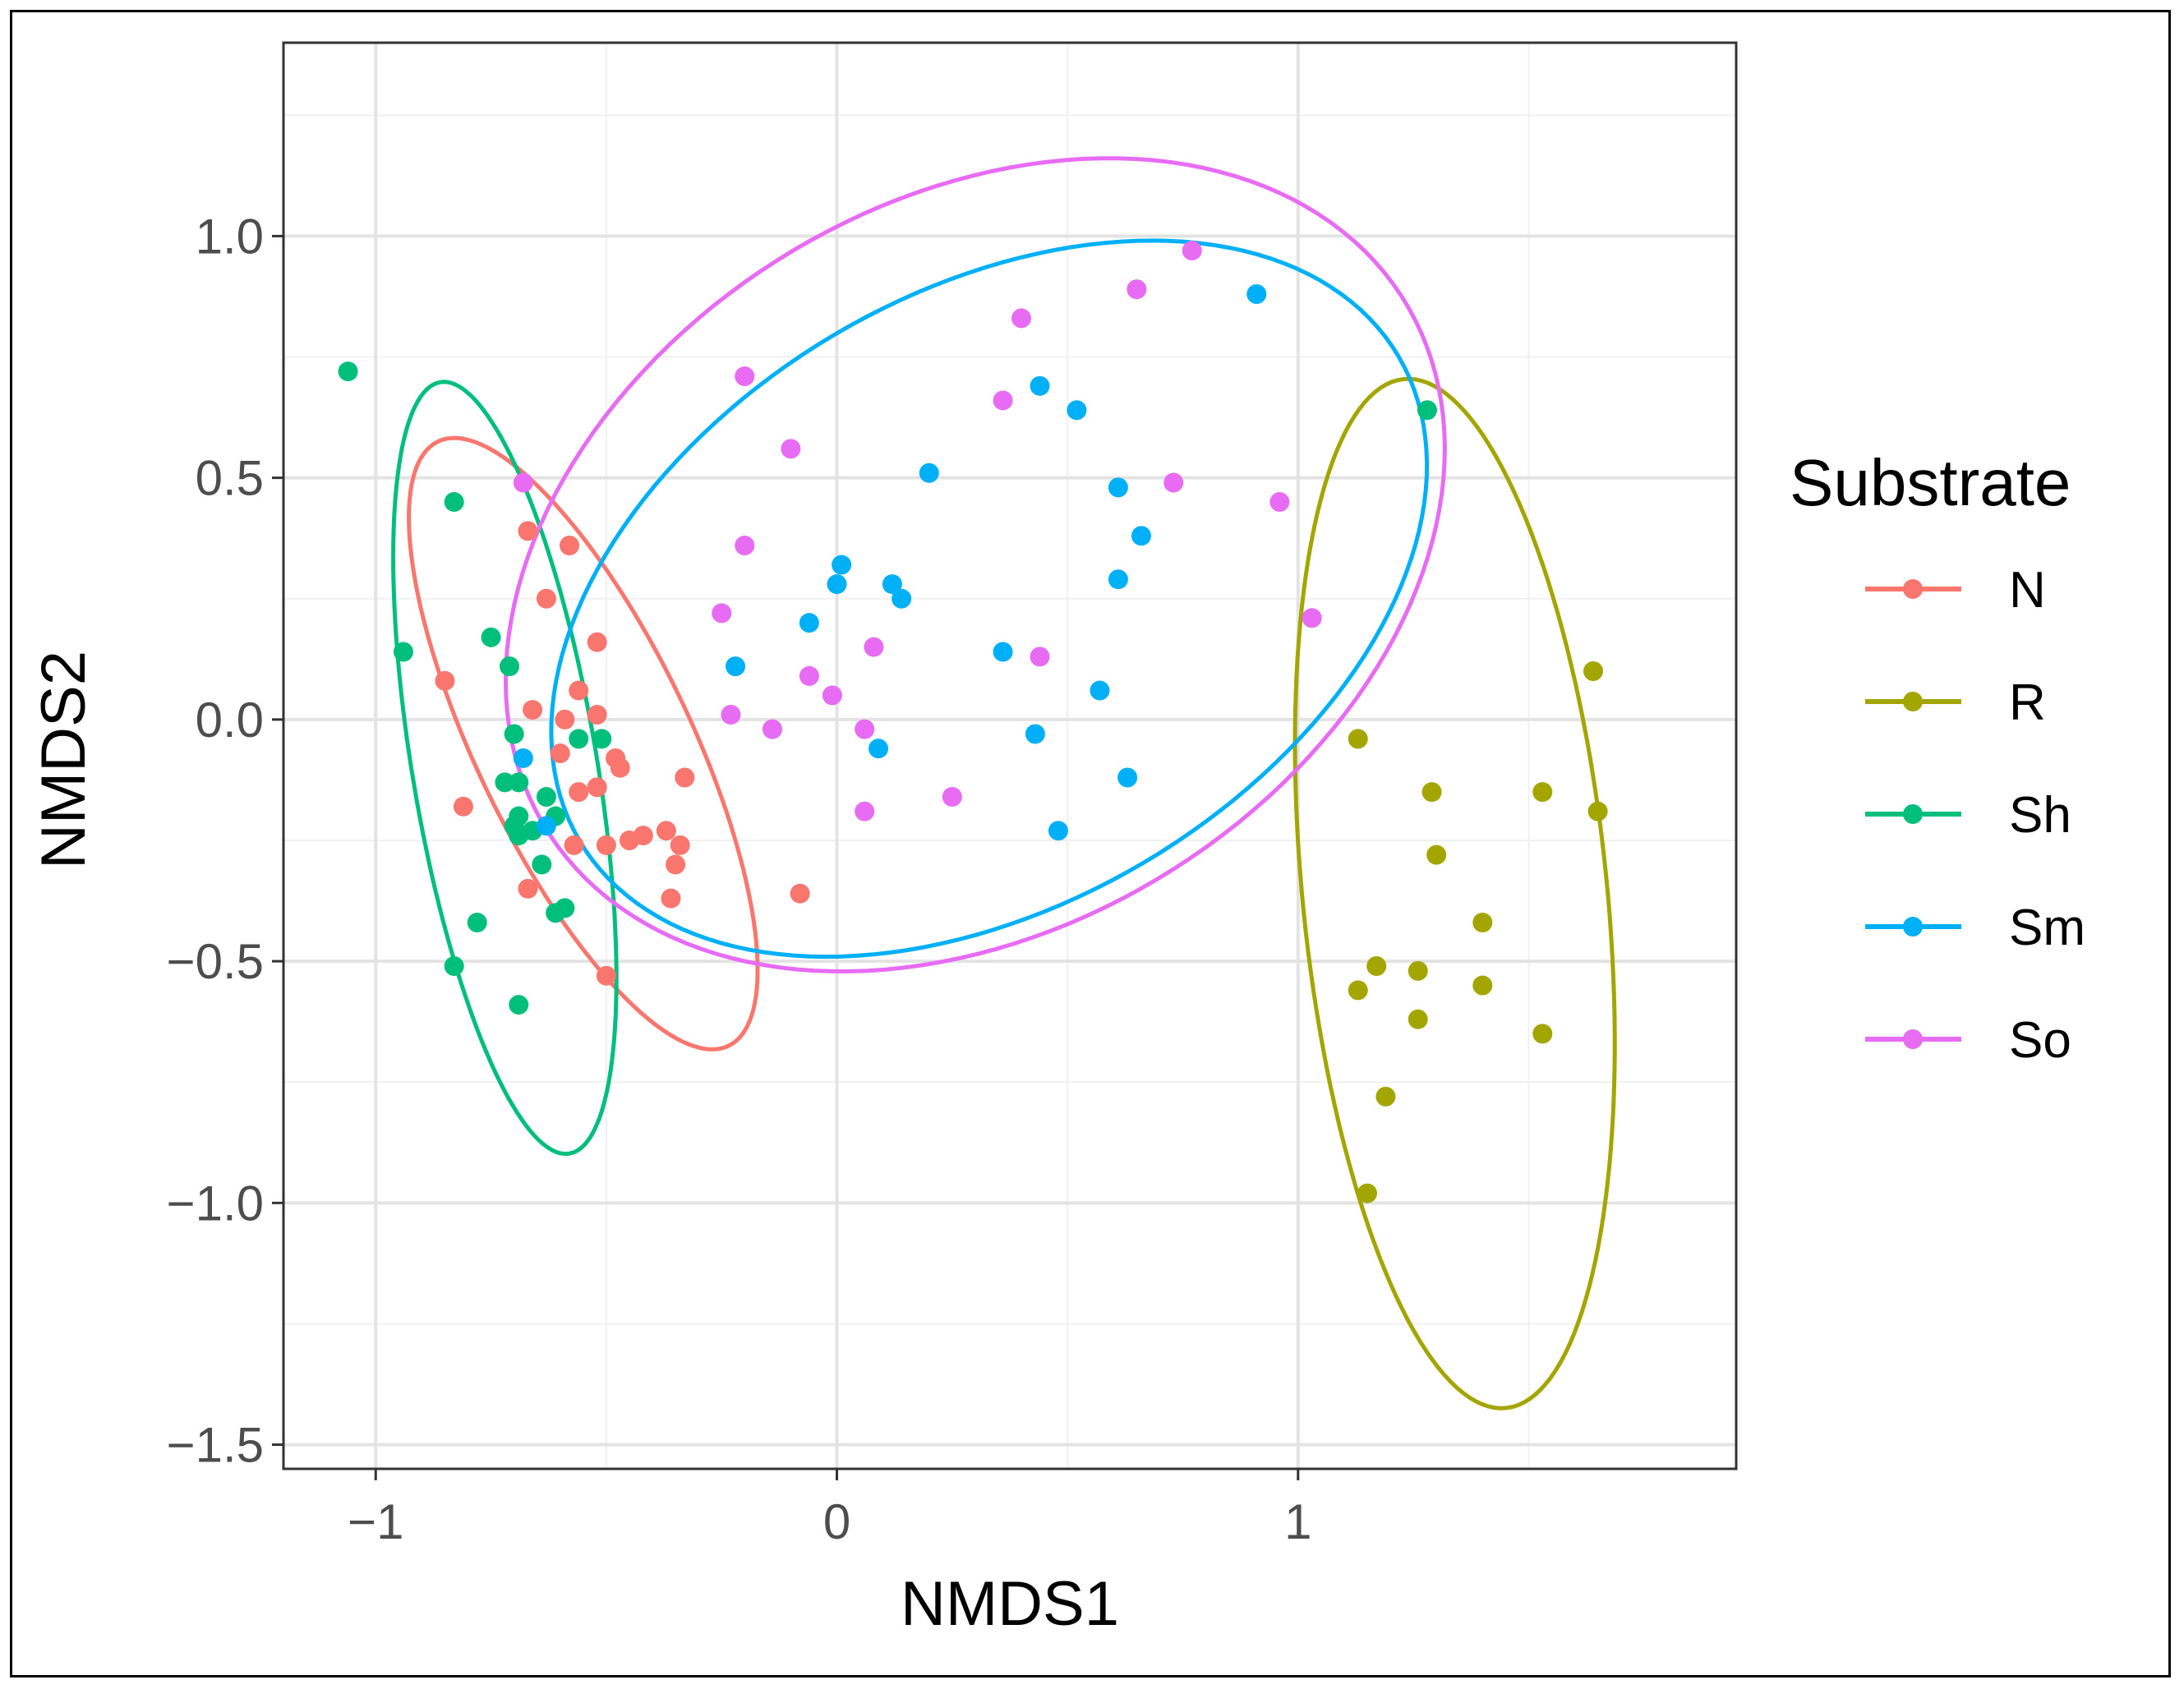 This screenshot has width=2184, height=1689. I want to click on y-tick-label: 0.0, so click(230, 720).